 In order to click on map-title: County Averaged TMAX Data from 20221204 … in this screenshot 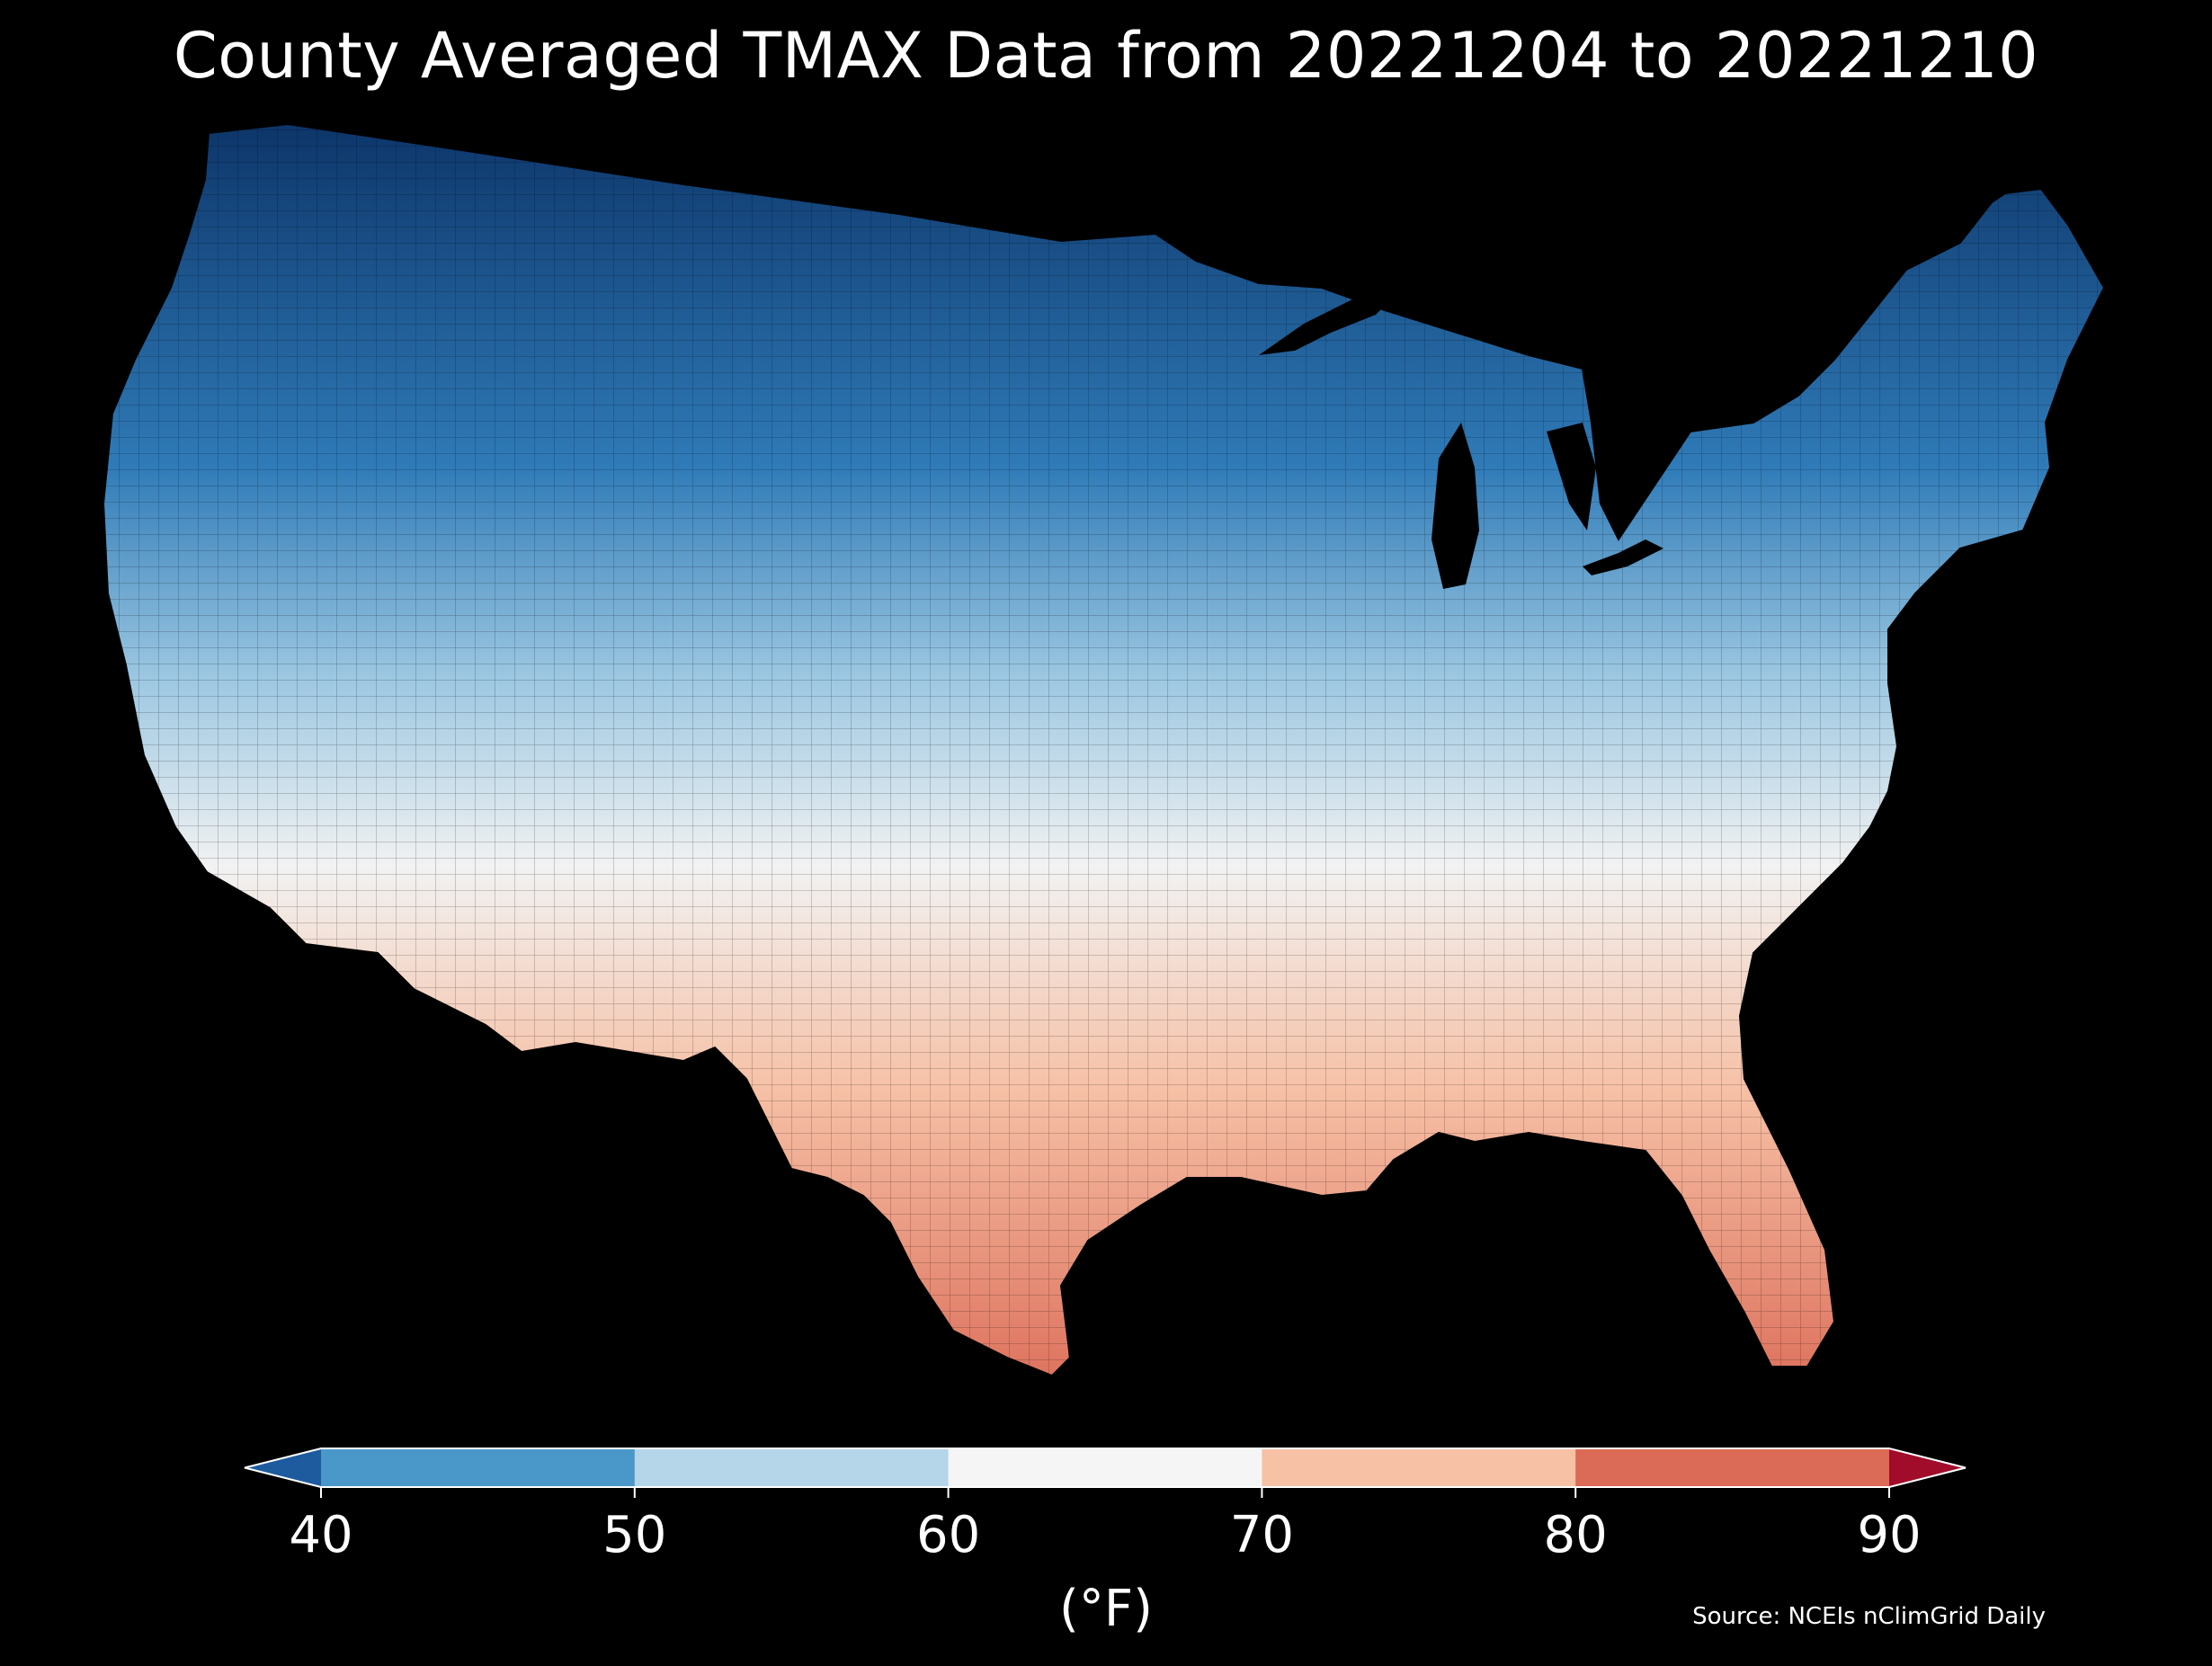, I will do `click(1106, 56)`.